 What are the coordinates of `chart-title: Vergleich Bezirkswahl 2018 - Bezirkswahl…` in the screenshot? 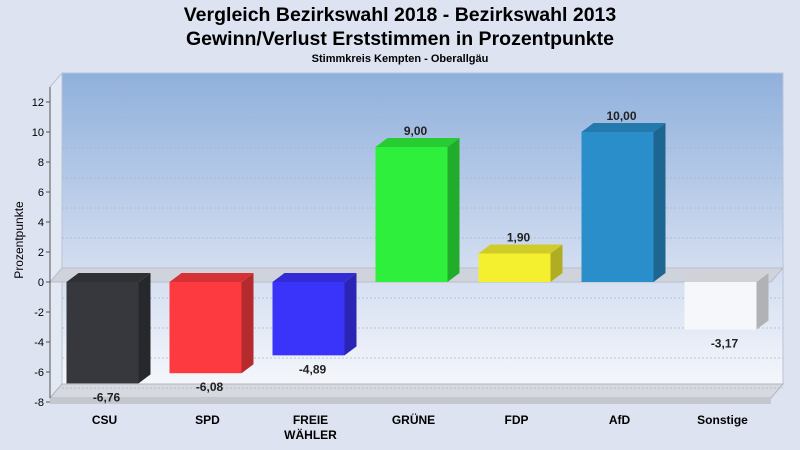 It's located at (400, 27).